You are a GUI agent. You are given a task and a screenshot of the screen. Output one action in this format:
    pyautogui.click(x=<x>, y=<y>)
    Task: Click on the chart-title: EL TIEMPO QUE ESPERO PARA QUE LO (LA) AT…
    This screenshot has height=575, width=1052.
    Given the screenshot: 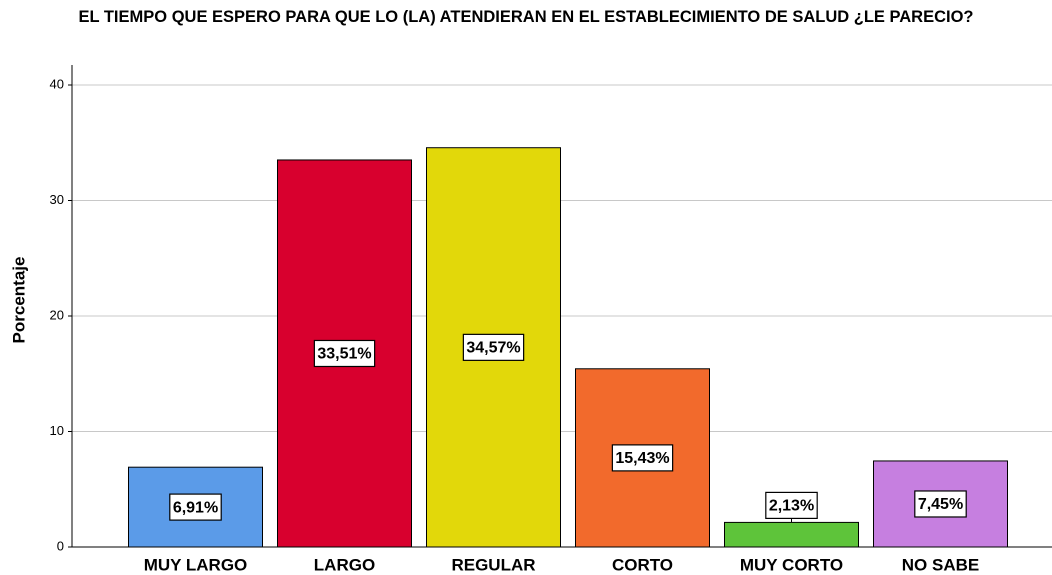 What is the action you would take?
    pyautogui.click(x=526, y=17)
    